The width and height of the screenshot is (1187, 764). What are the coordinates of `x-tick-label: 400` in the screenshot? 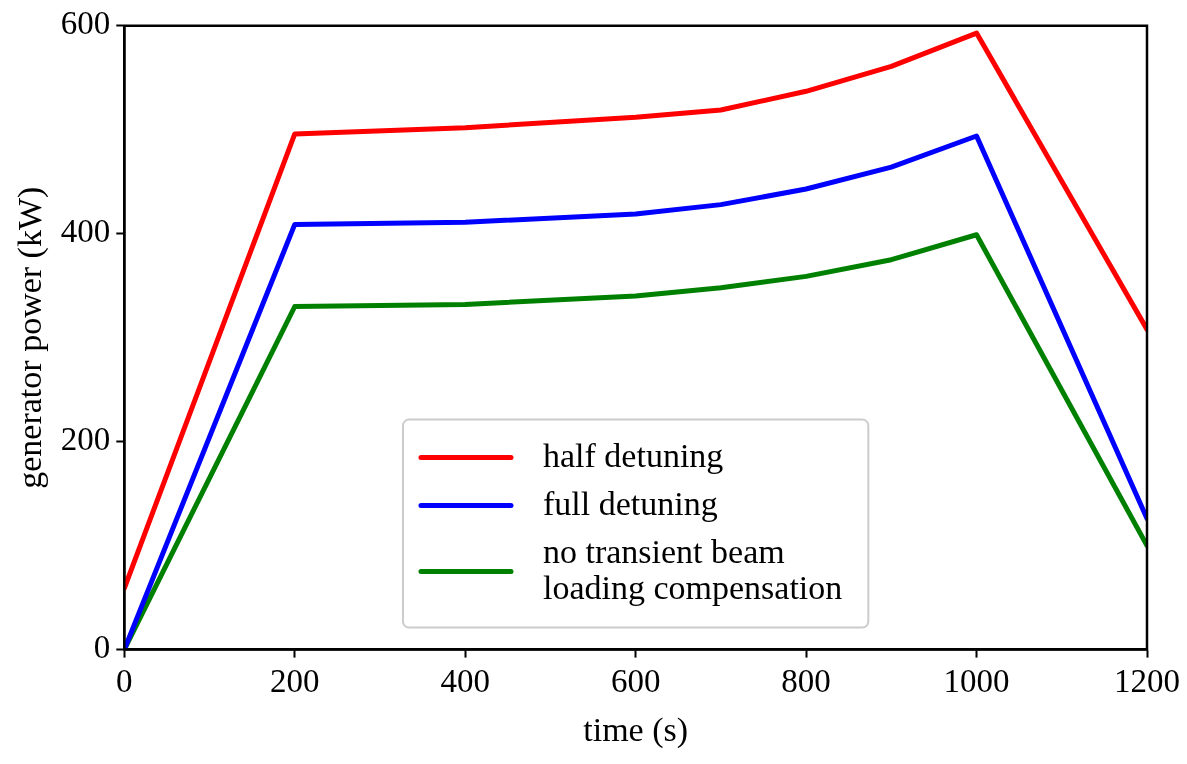 It's located at (465, 681).